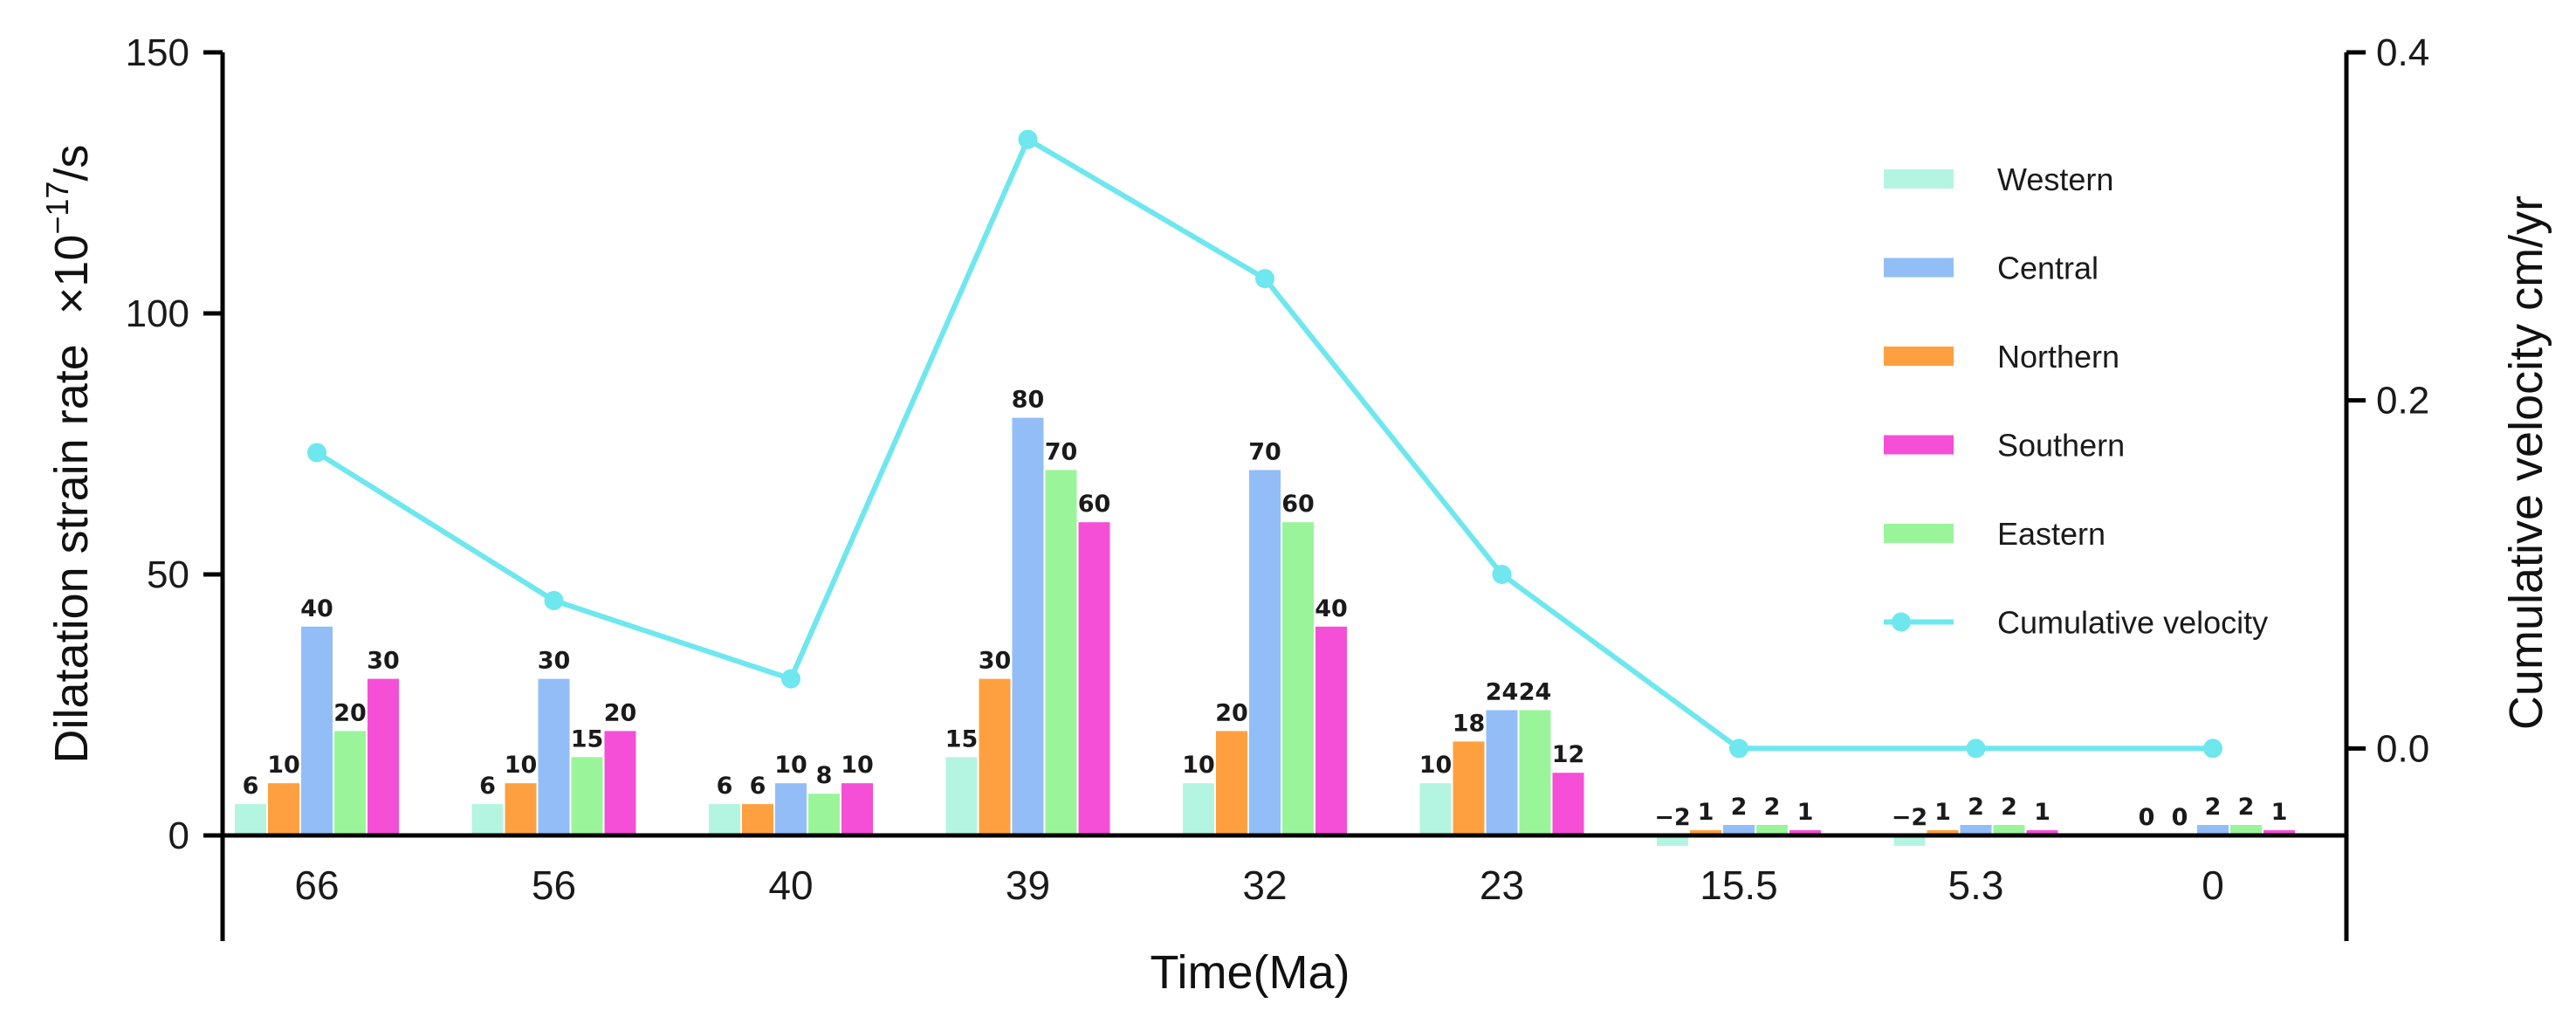 This screenshot has height=1024, width=2576. What do you see at coordinates (758, 786) in the screenshot?
I see `data-label-northern-3: 6` at bounding box center [758, 786].